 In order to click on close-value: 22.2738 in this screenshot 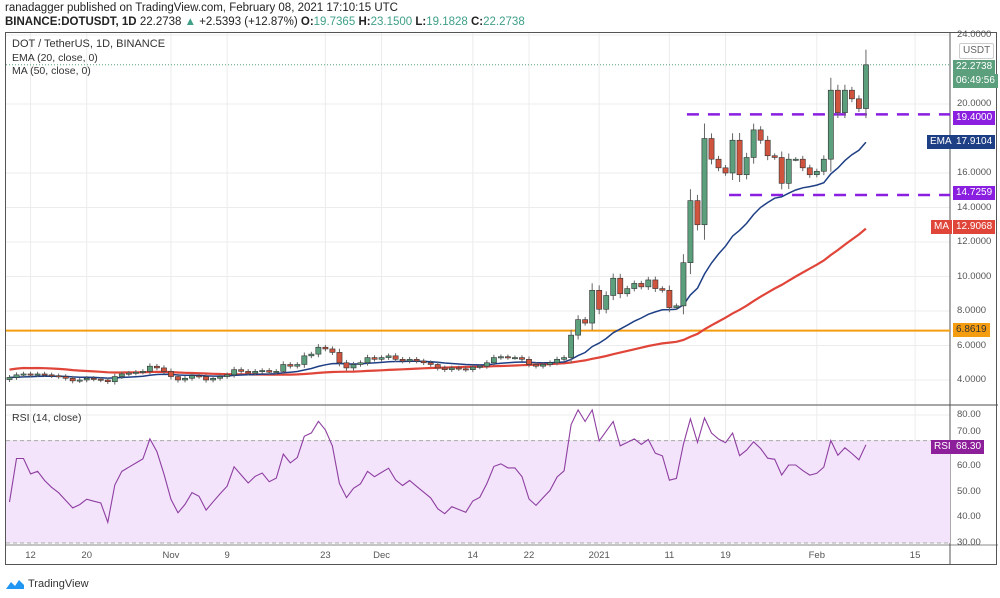, I will do `click(504, 22)`.